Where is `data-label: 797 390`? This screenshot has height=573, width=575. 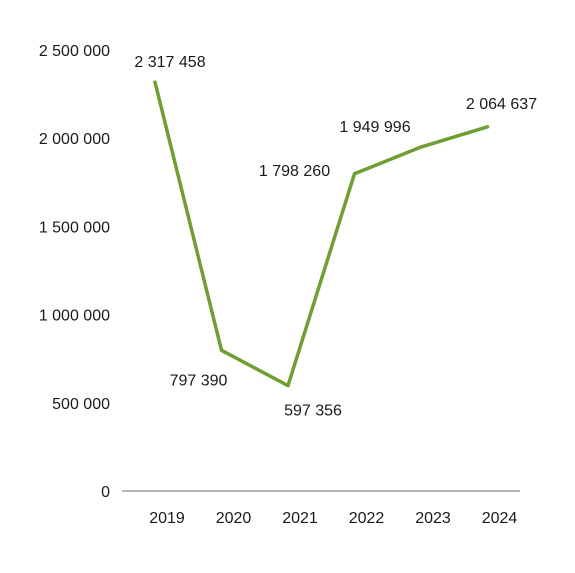 data-label: 797 390 is located at coordinates (199, 380).